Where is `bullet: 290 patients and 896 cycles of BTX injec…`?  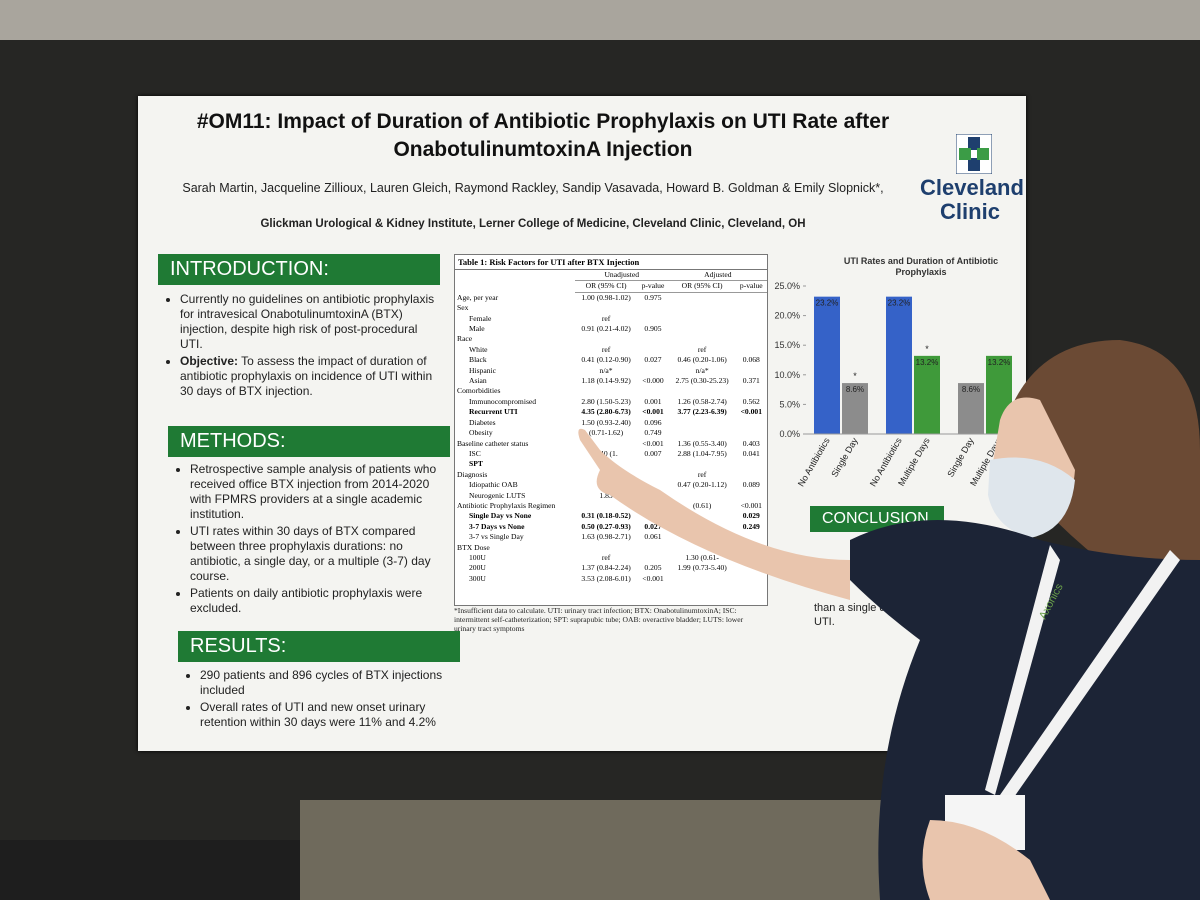
bullet: 290 patients and 896 cycles of BTX injec… is located at coordinates (330, 683).